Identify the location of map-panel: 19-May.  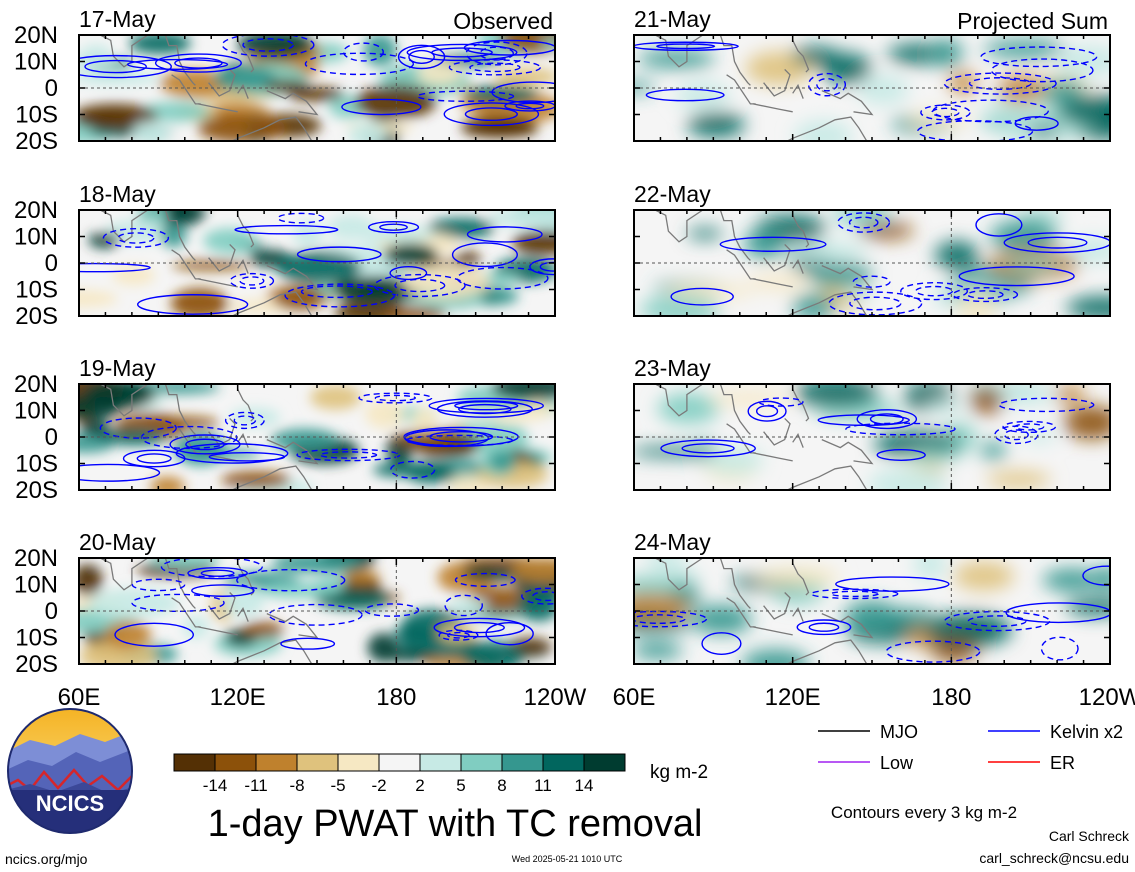
(317, 423).